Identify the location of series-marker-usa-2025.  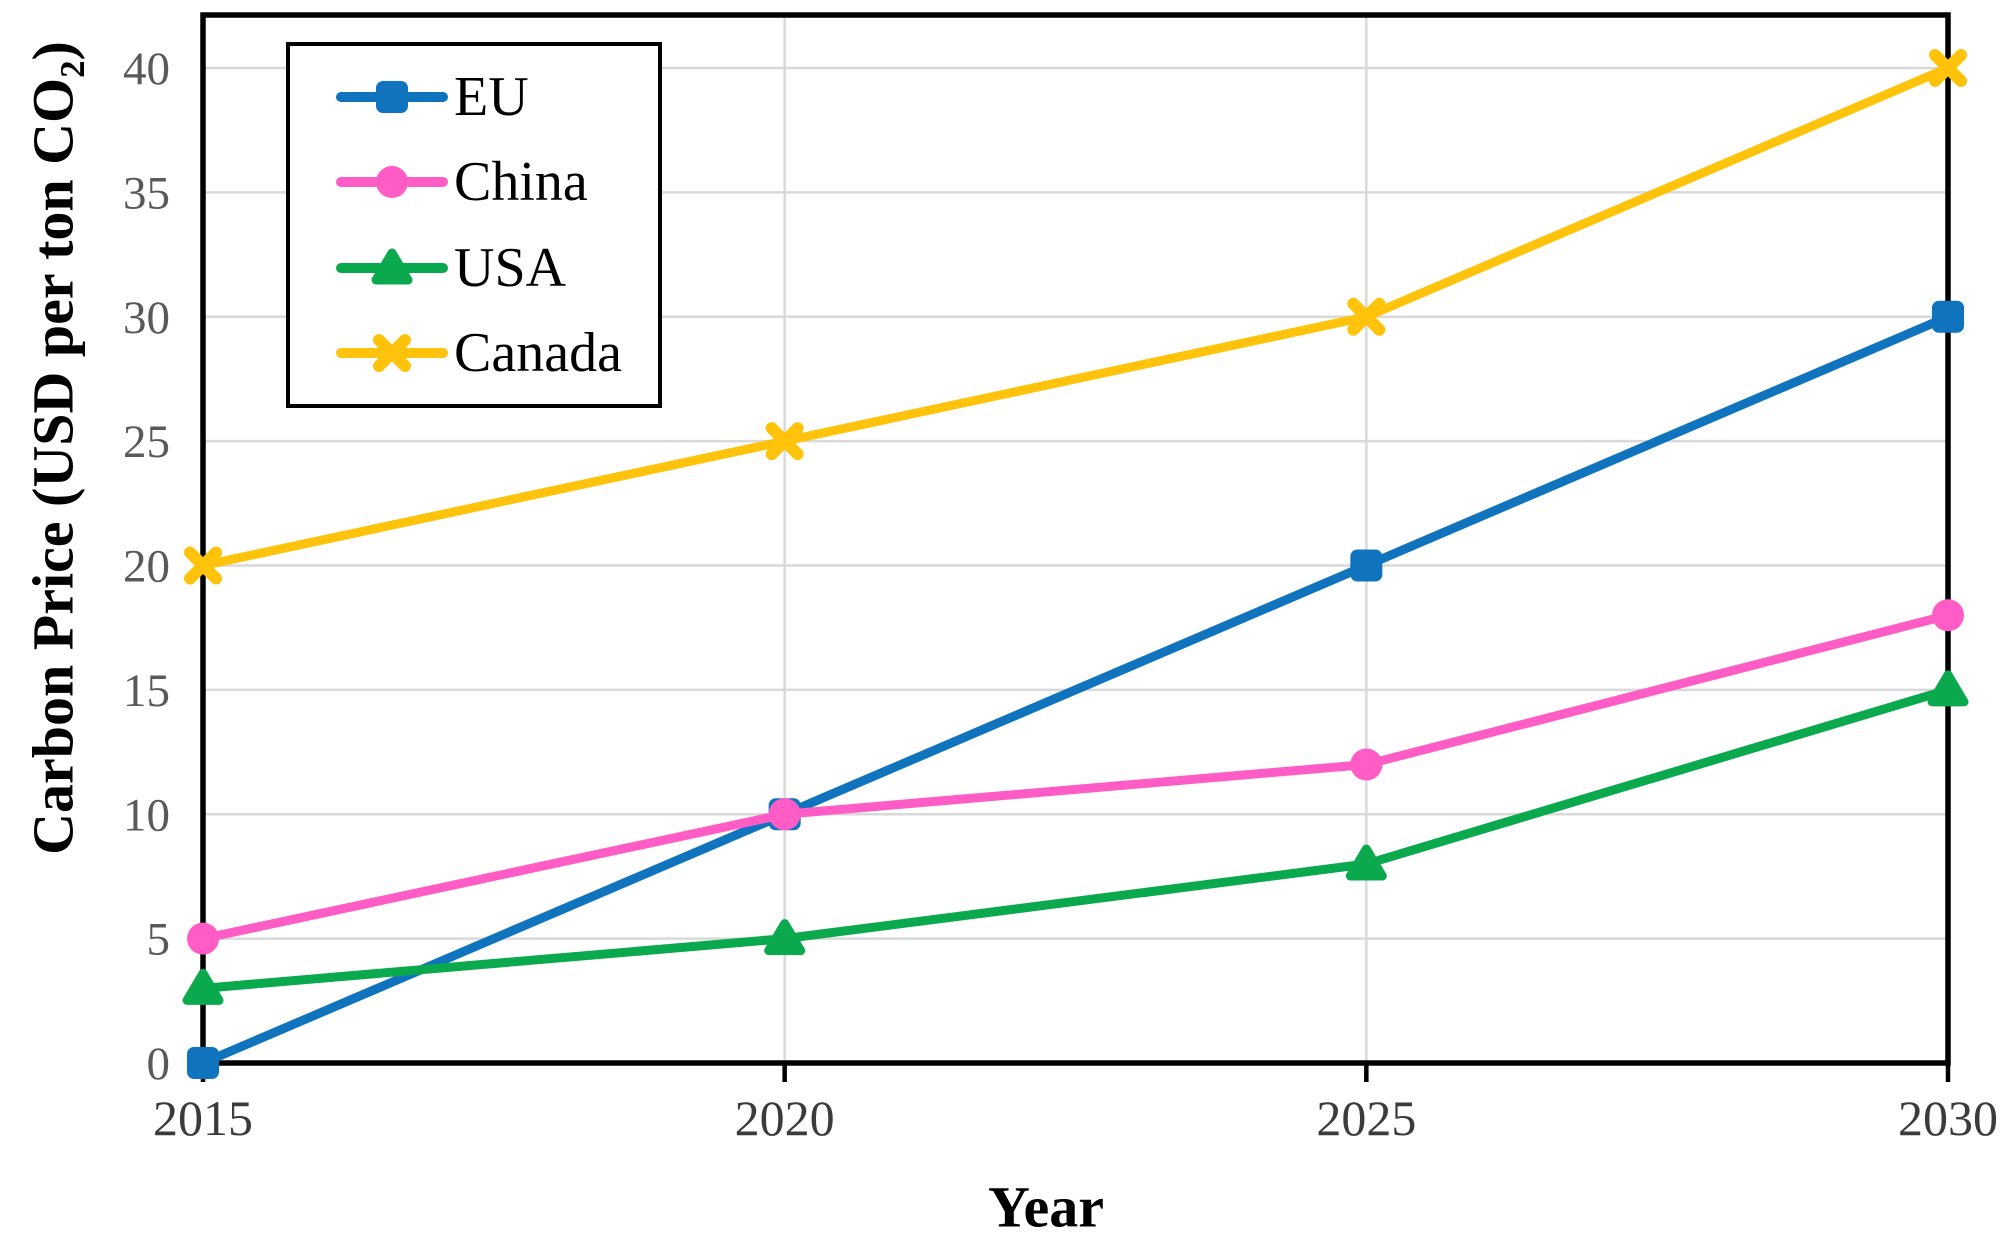
(1366, 862).